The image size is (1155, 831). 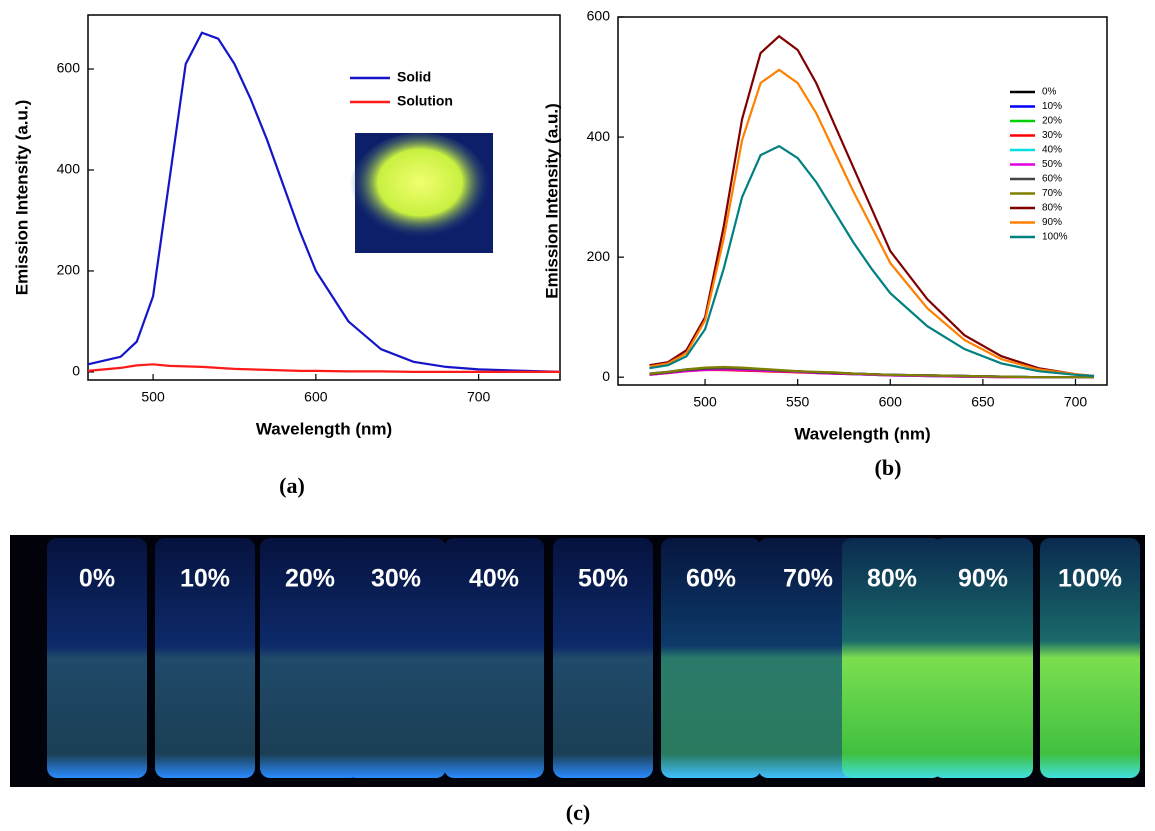 I want to click on legend-label: 70%, so click(x=1052, y=193).